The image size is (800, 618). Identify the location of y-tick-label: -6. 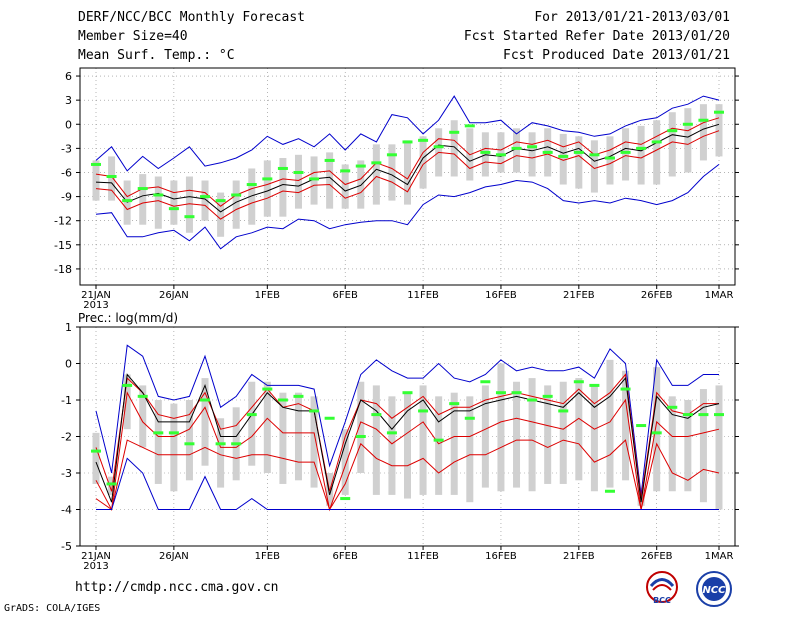
(66, 172).